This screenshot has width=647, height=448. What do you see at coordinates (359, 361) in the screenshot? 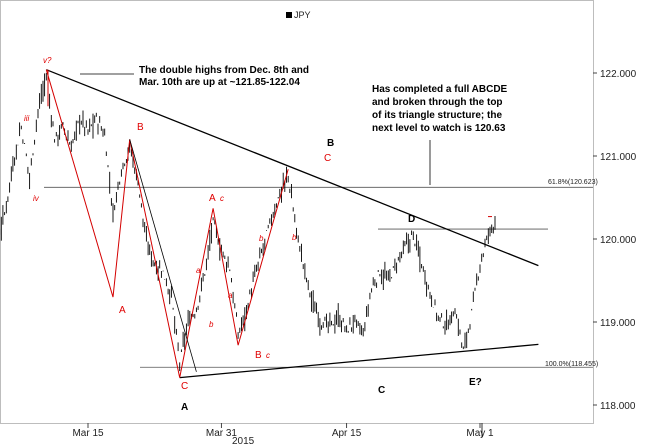
I see `triangle-lower-line` at bounding box center [359, 361].